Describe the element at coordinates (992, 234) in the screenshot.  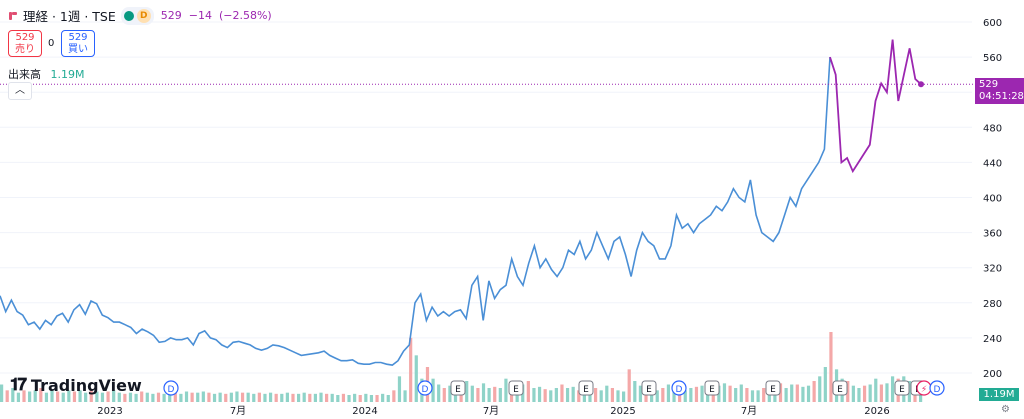
I see `y-tick-label: 360` at that location.